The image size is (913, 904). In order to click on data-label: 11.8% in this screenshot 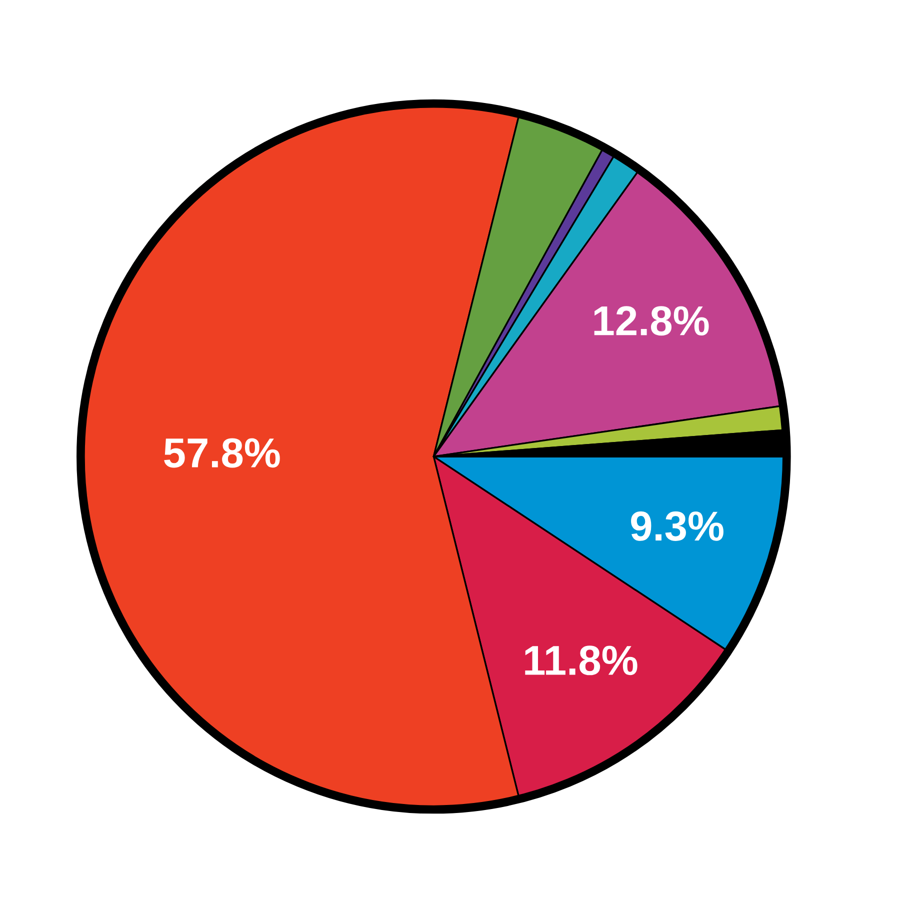, I will do `click(581, 661)`.